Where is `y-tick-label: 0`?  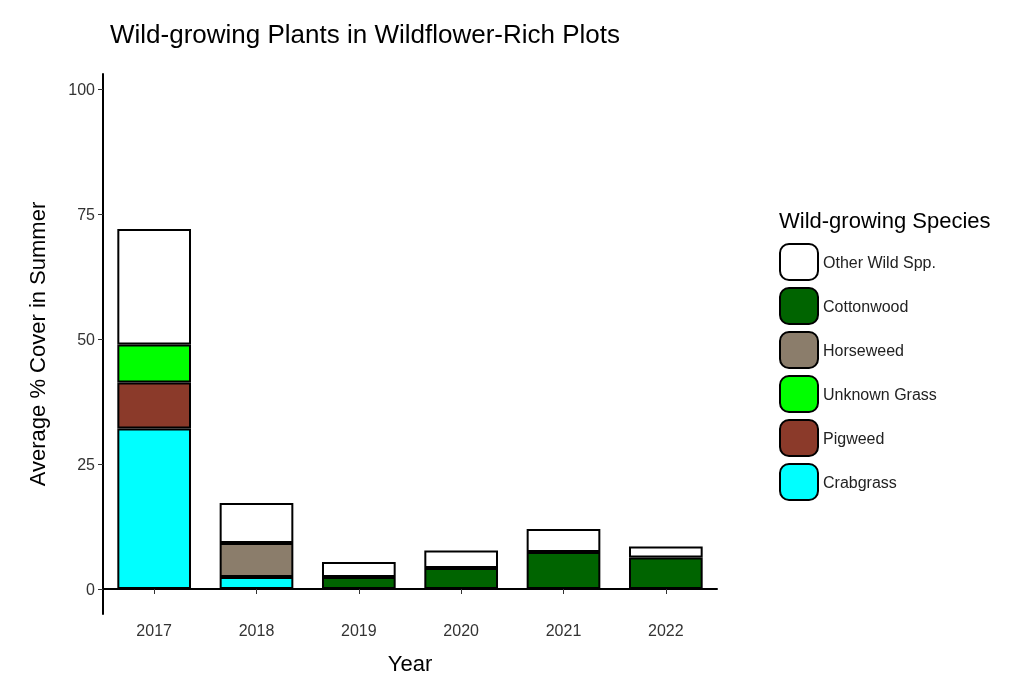 y-tick-label: 0 is located at coordinates (91, 589).